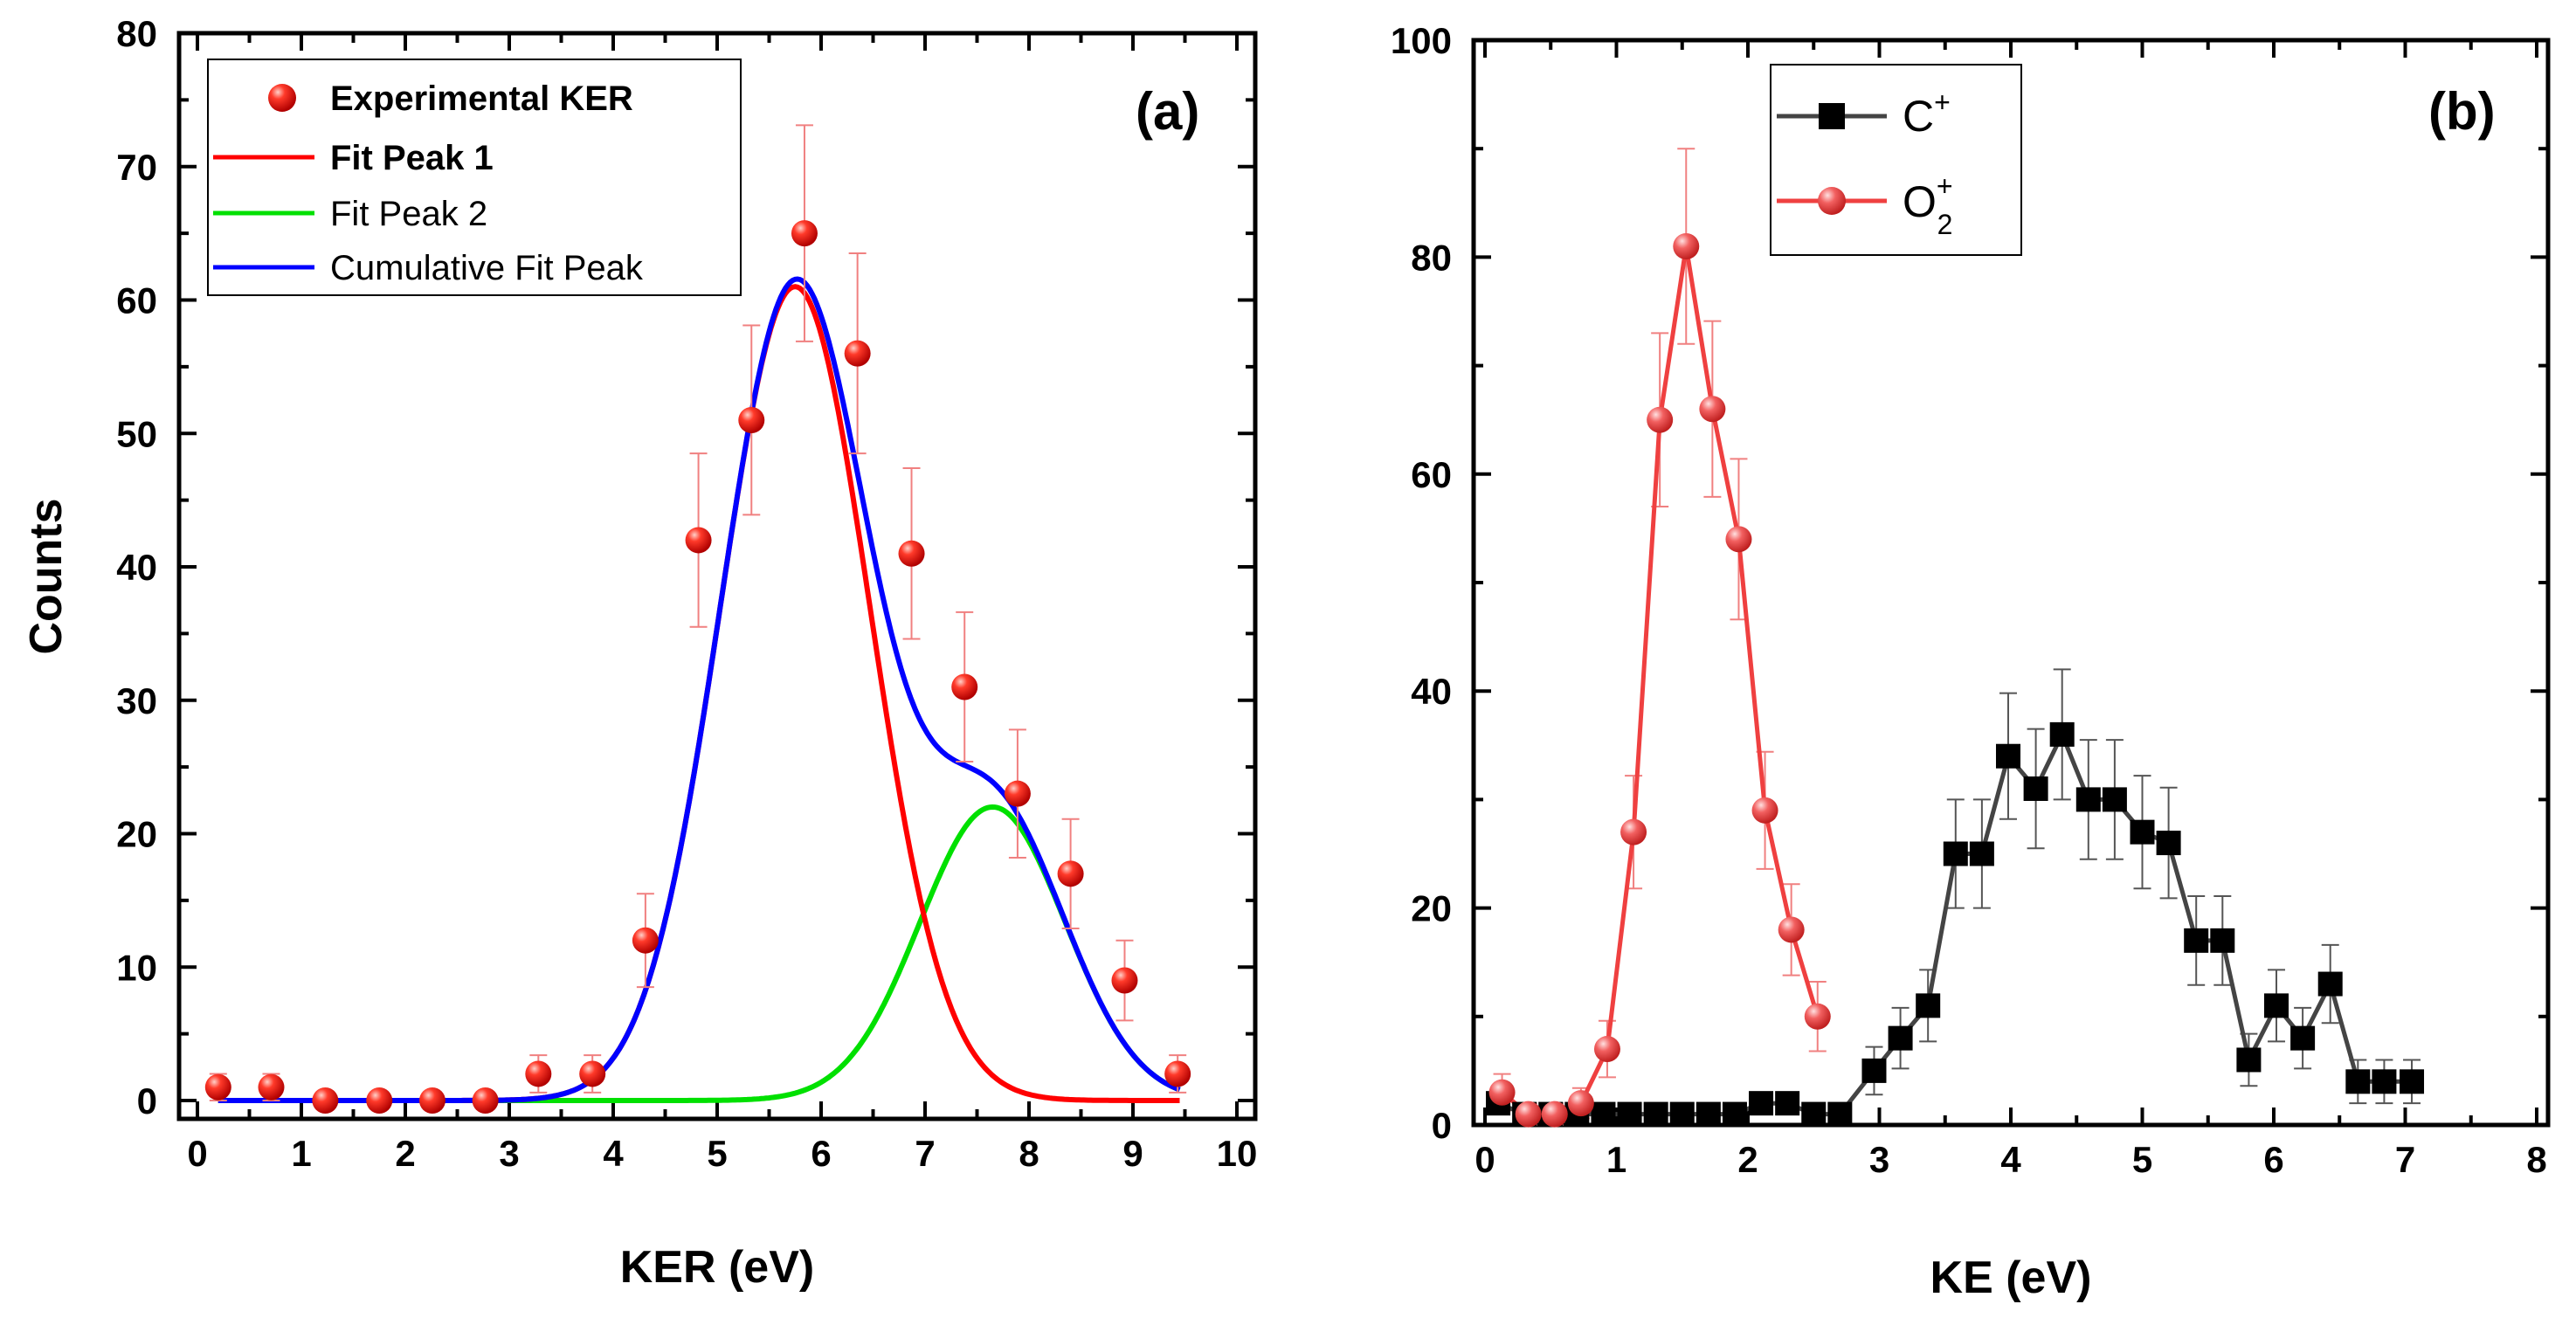 This screenshot has height=1318, width=2576. Describe the element at coordinates (147, 1100) in the screenshot. I see `y-tick-label: 0` at that location.